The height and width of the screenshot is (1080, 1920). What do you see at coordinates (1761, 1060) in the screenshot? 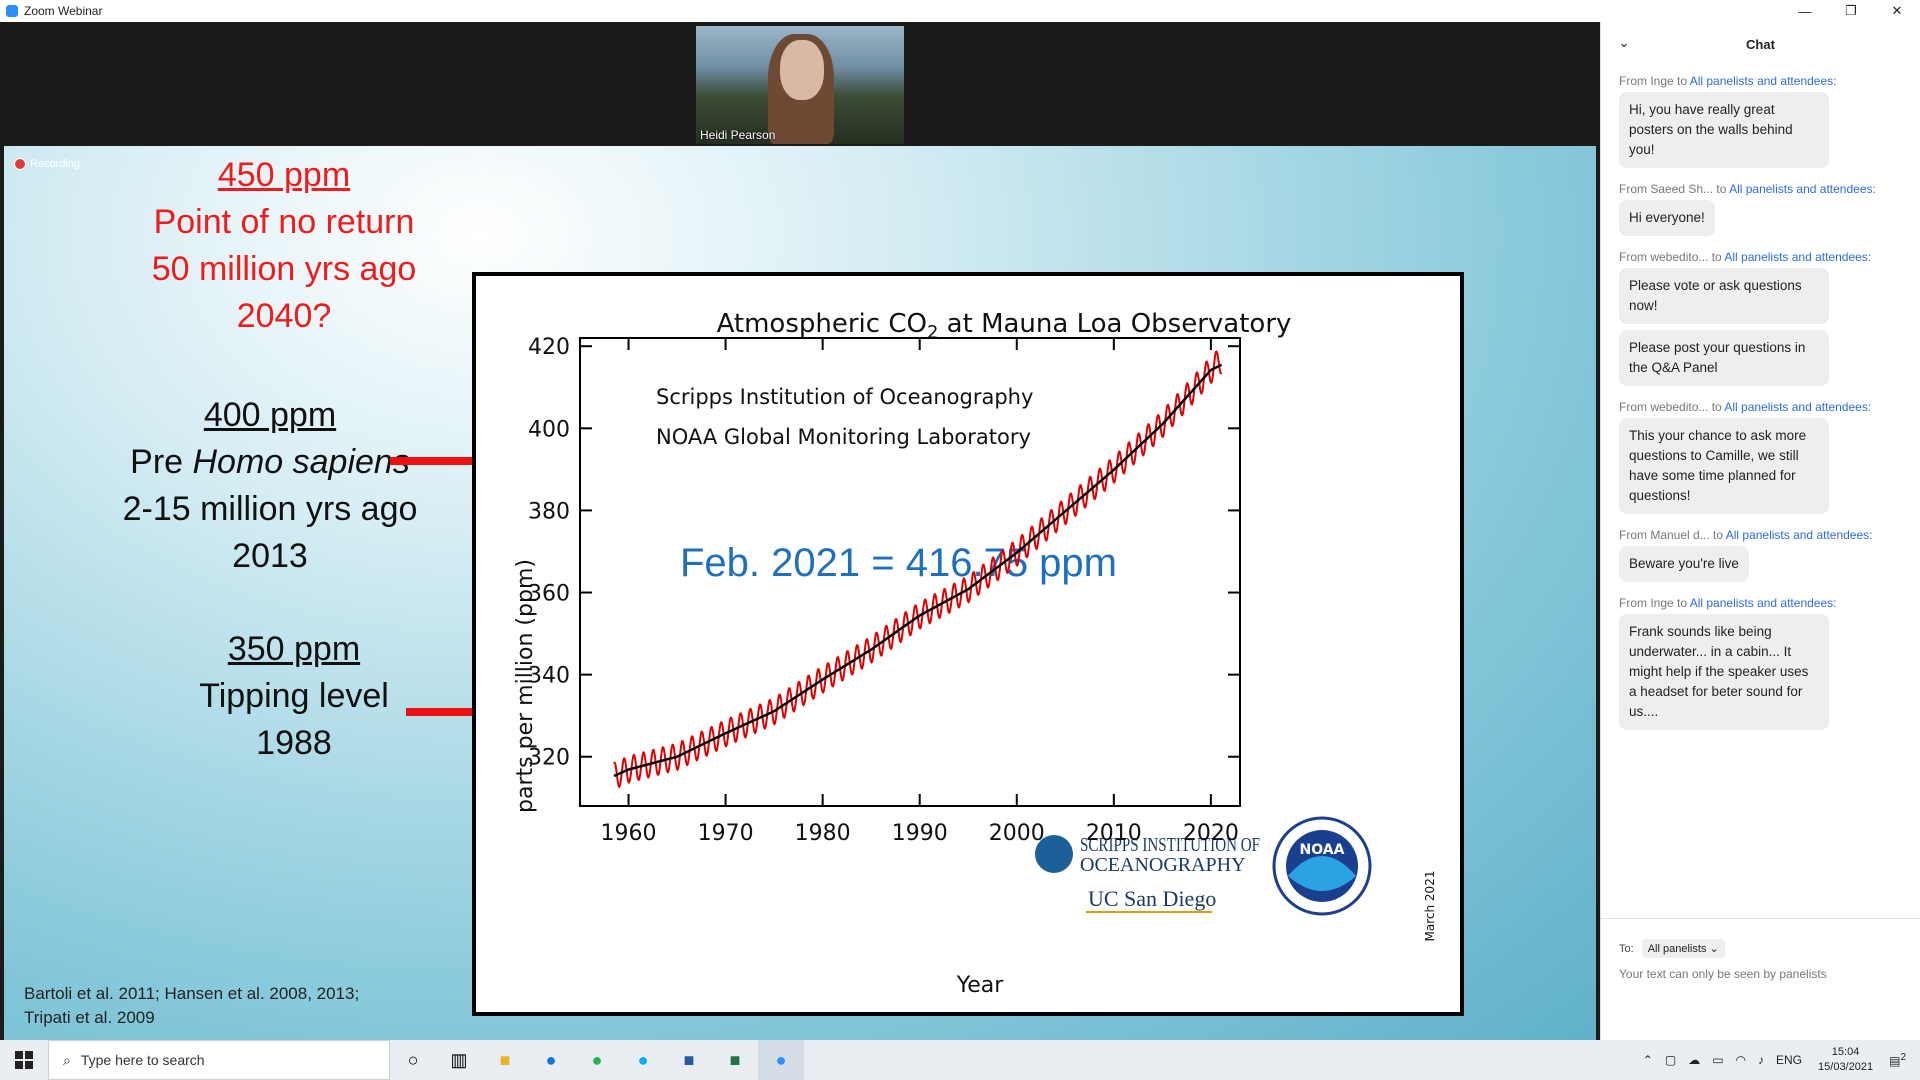
I see `volume-icon: ♪` at bounding box center [1761, 1060].